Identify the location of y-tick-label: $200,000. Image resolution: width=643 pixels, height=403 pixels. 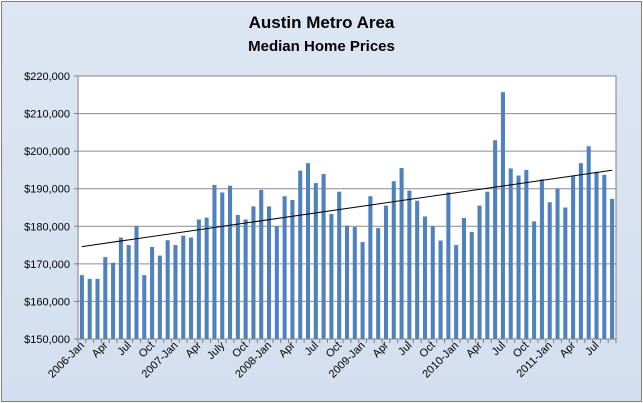
(47, 152).